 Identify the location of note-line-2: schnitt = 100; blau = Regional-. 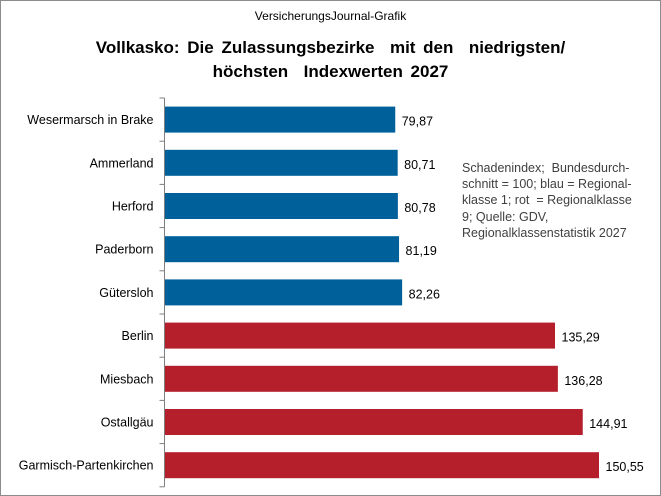
(547, 184).